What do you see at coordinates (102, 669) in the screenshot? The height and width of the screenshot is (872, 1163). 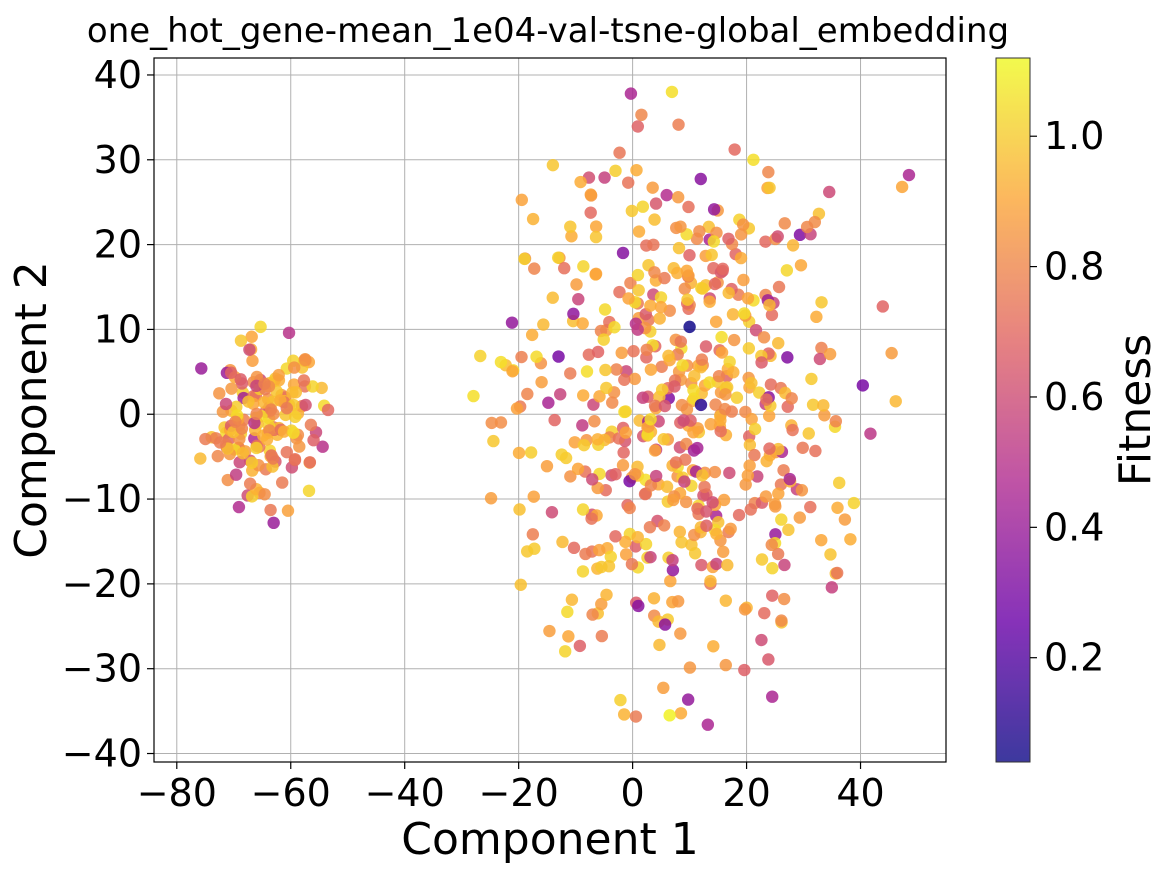 I see `y-tick-label: −30` at bounding box center [102, 669].